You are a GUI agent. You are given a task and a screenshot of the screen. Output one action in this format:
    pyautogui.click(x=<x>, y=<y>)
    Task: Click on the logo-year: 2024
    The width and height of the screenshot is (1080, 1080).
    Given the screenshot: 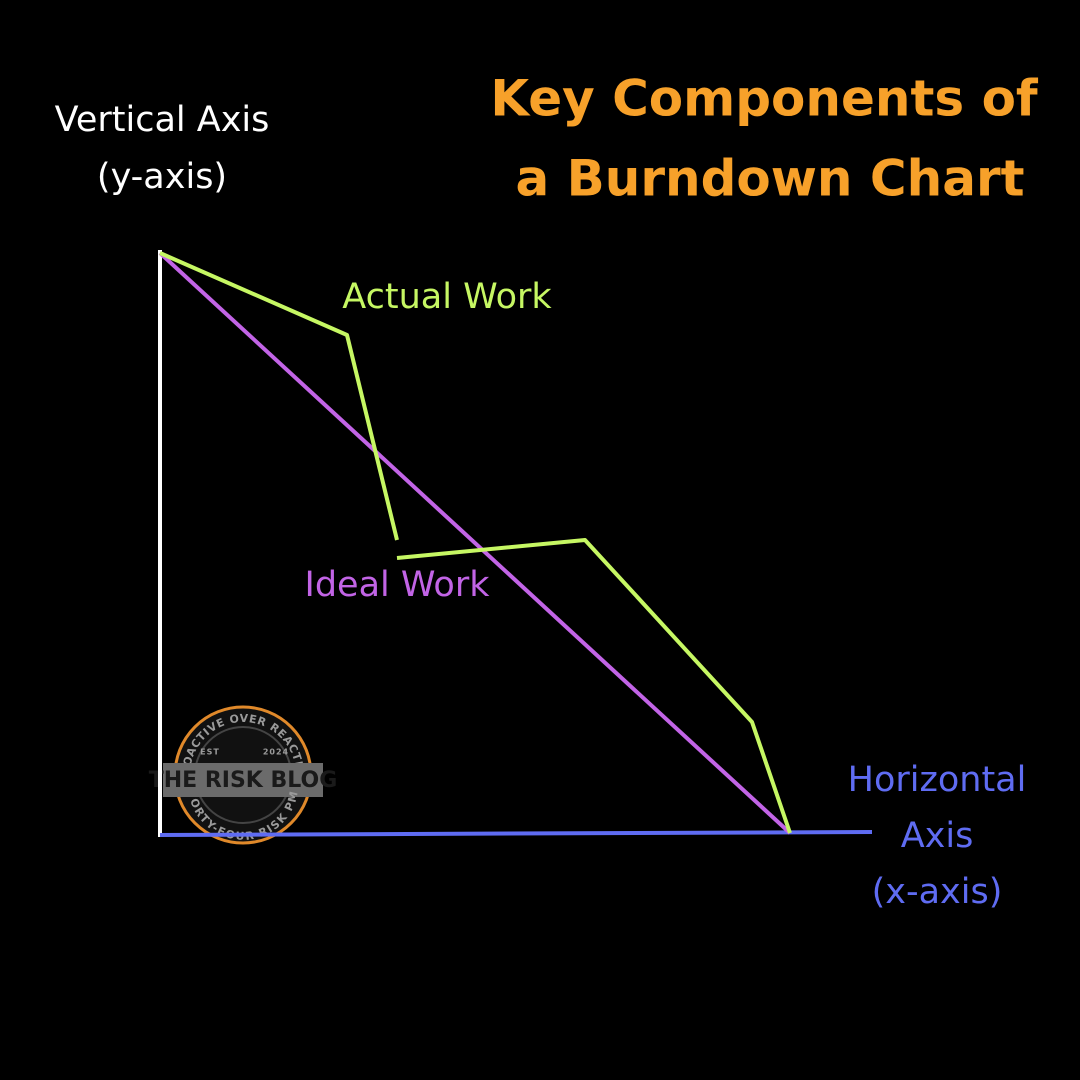 What is the action you would take?
    pyautogui.click(x=276, y=752)
    